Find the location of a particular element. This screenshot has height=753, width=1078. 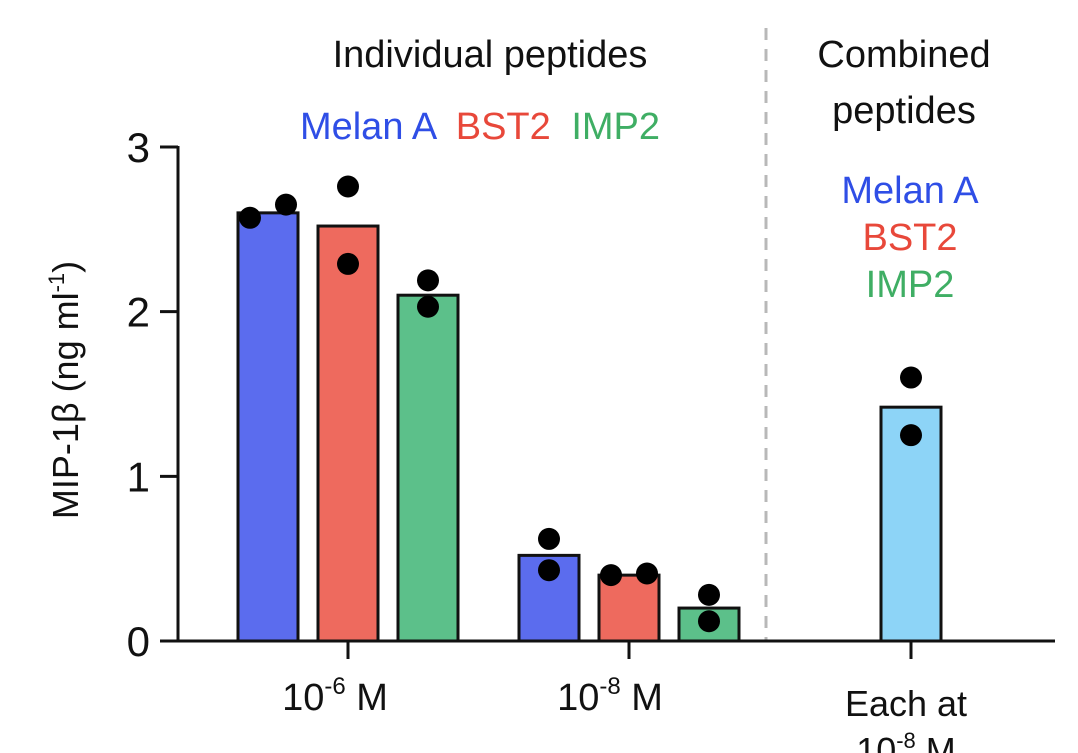

y-axis-label: MIP-1β (ng ml-1) is located at coordinates (65, 390).